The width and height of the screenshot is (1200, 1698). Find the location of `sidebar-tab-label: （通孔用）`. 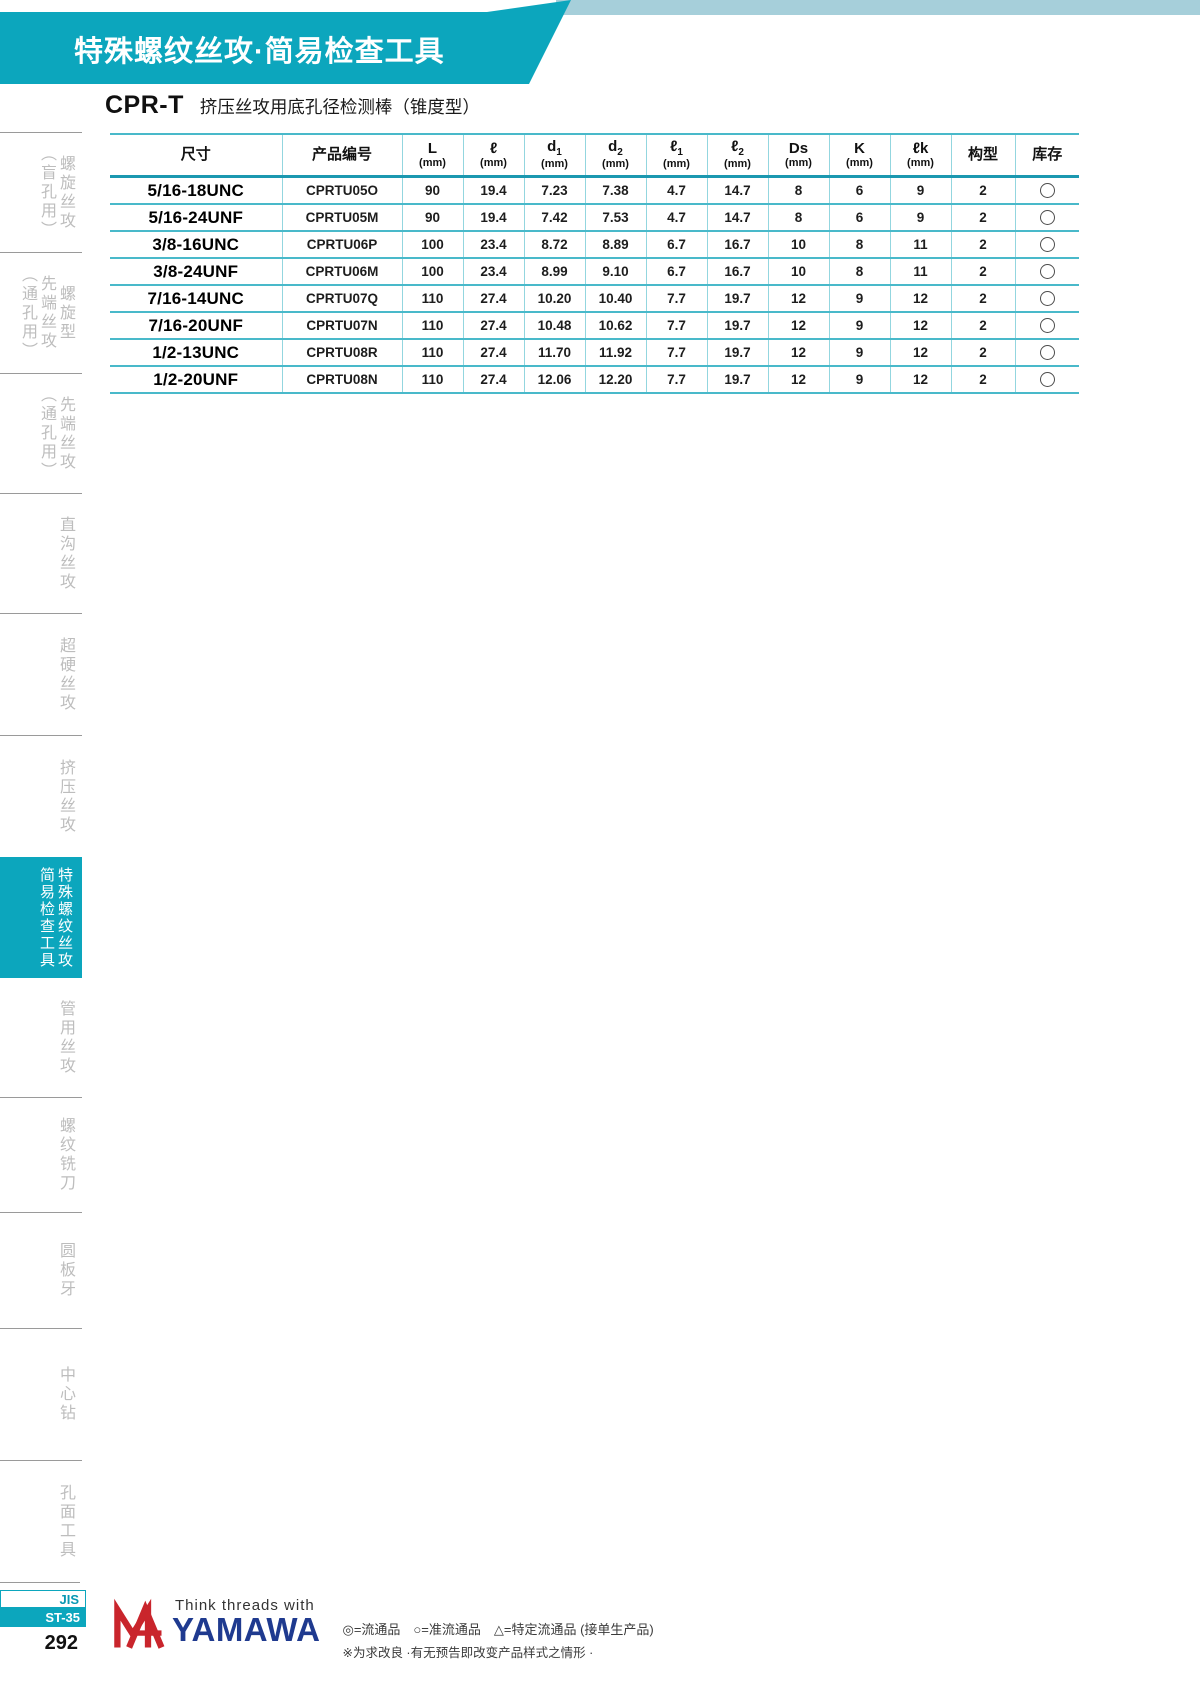

sidebar-tab-label: （通孔用） is located at coordinates (27, 313).